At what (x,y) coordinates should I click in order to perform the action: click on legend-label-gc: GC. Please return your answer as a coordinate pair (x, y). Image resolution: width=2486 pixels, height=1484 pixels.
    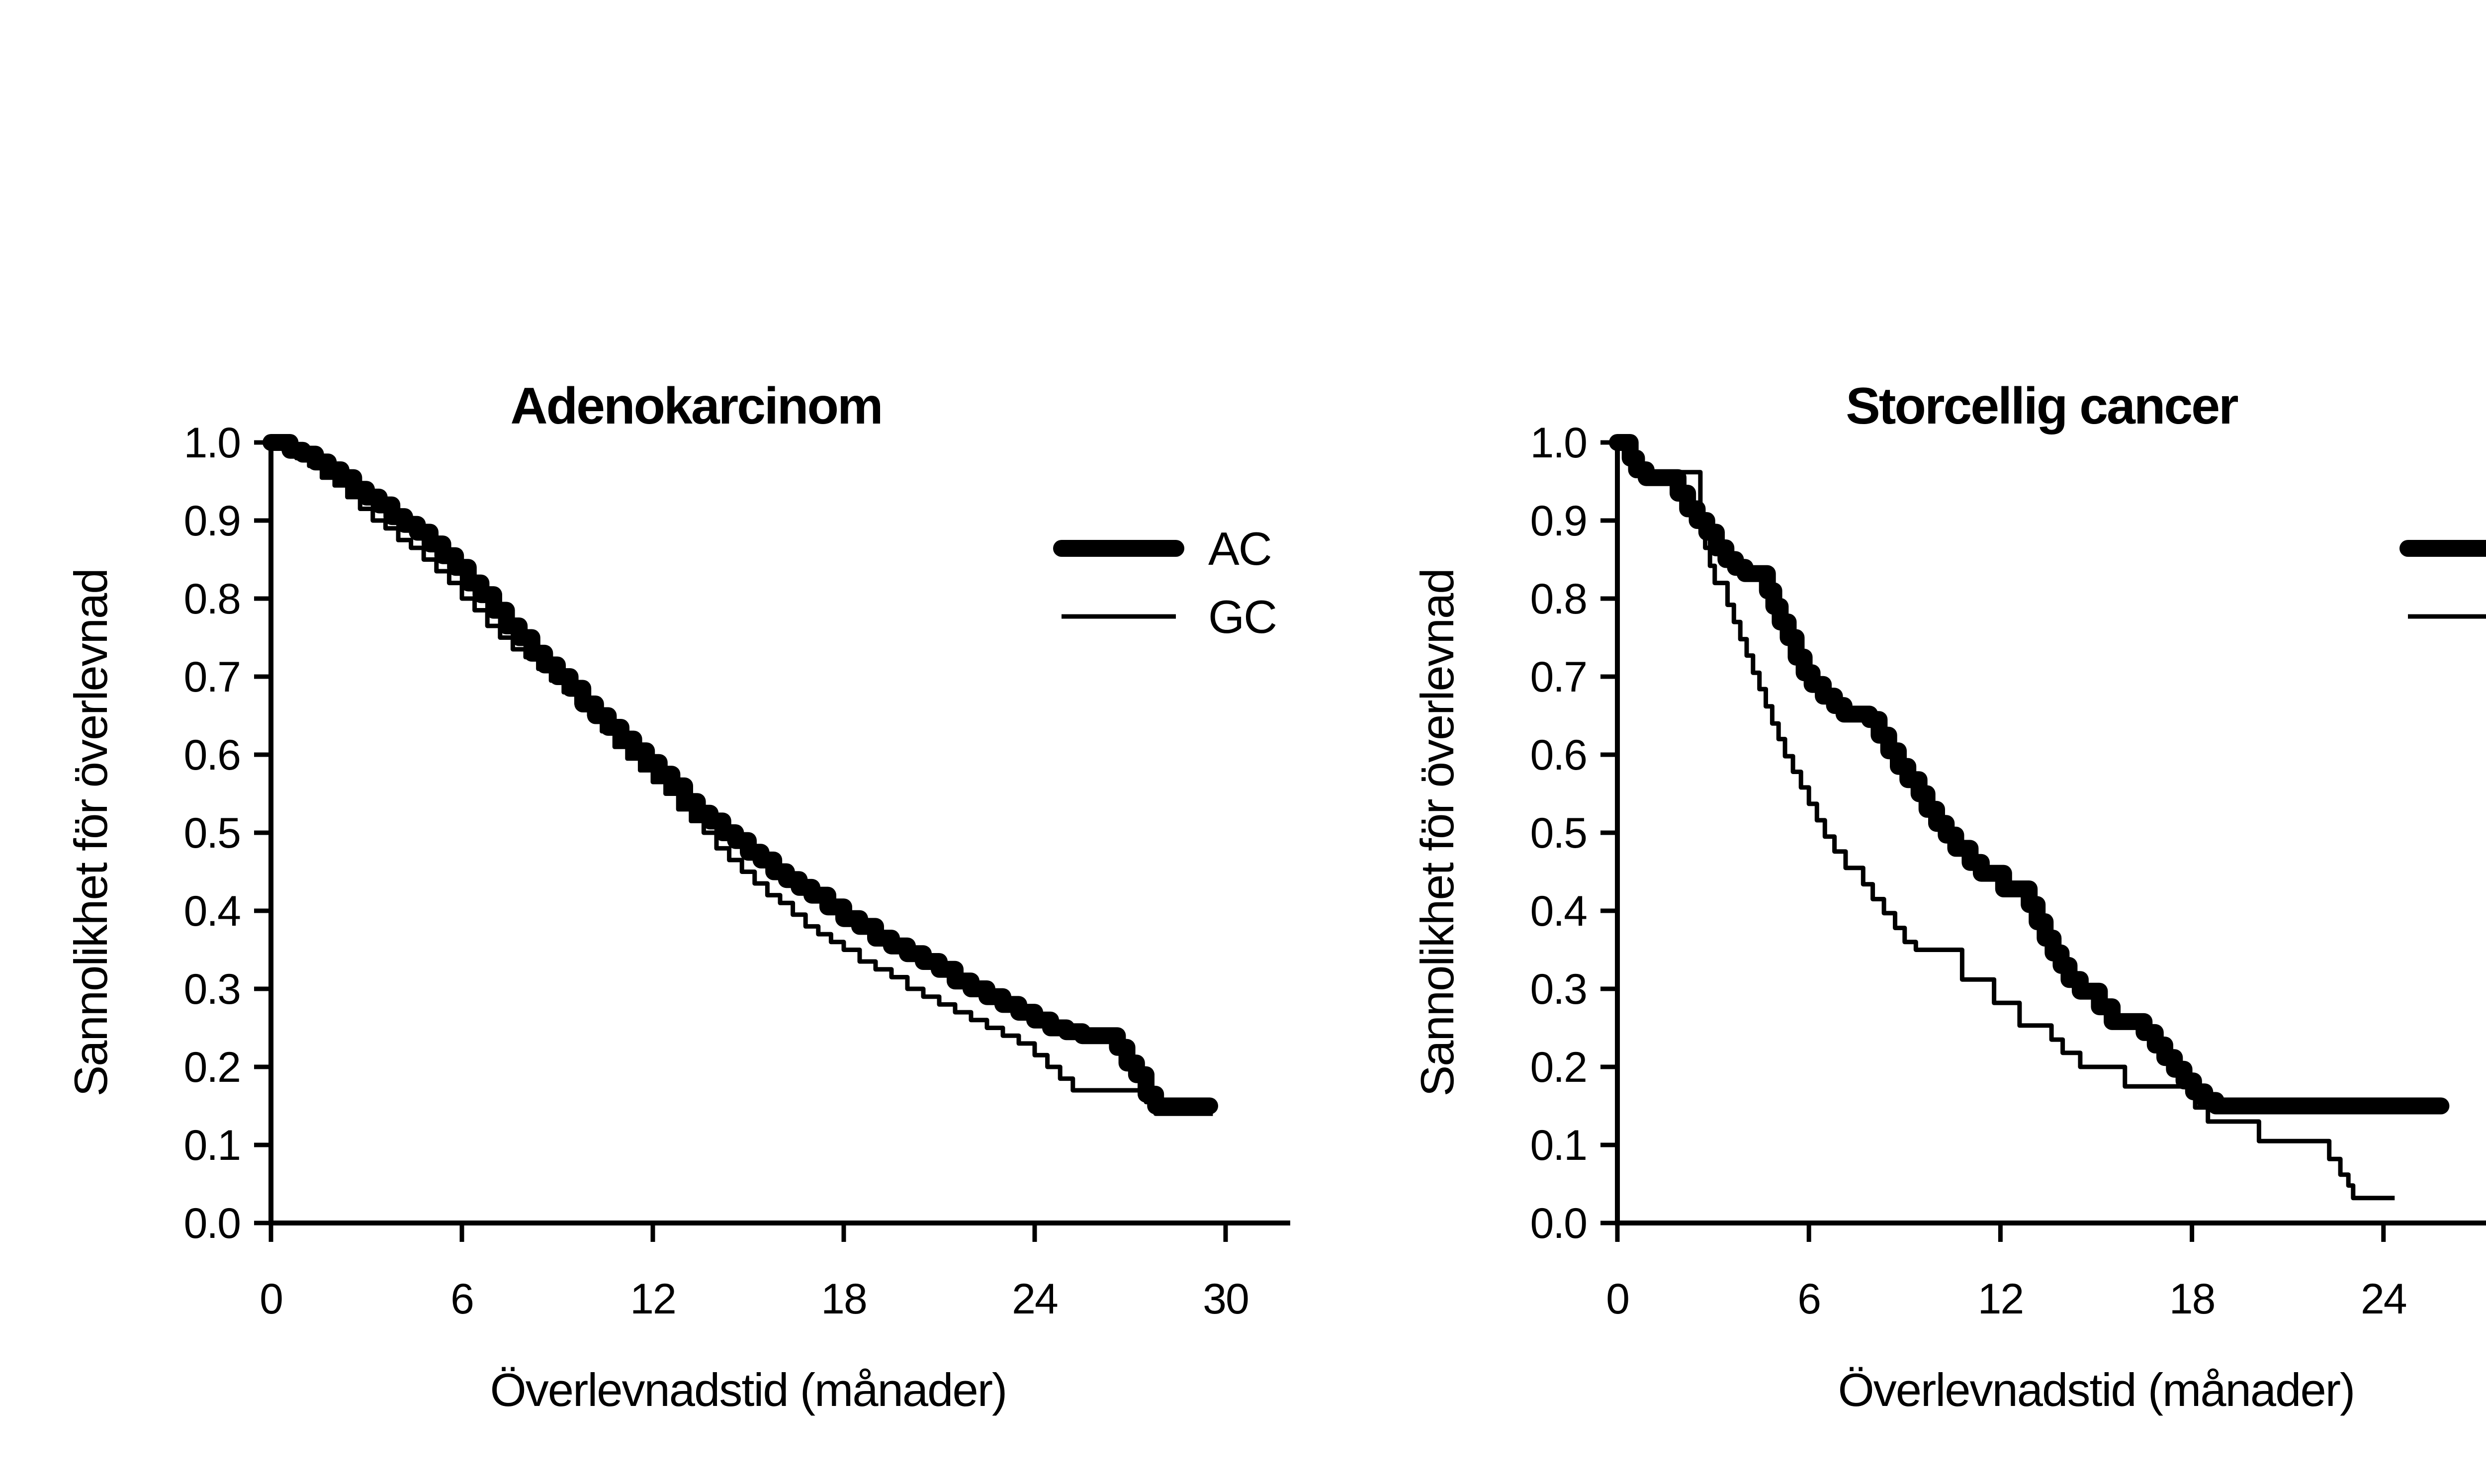
    Looking at the image, I should click on (1242, 617).